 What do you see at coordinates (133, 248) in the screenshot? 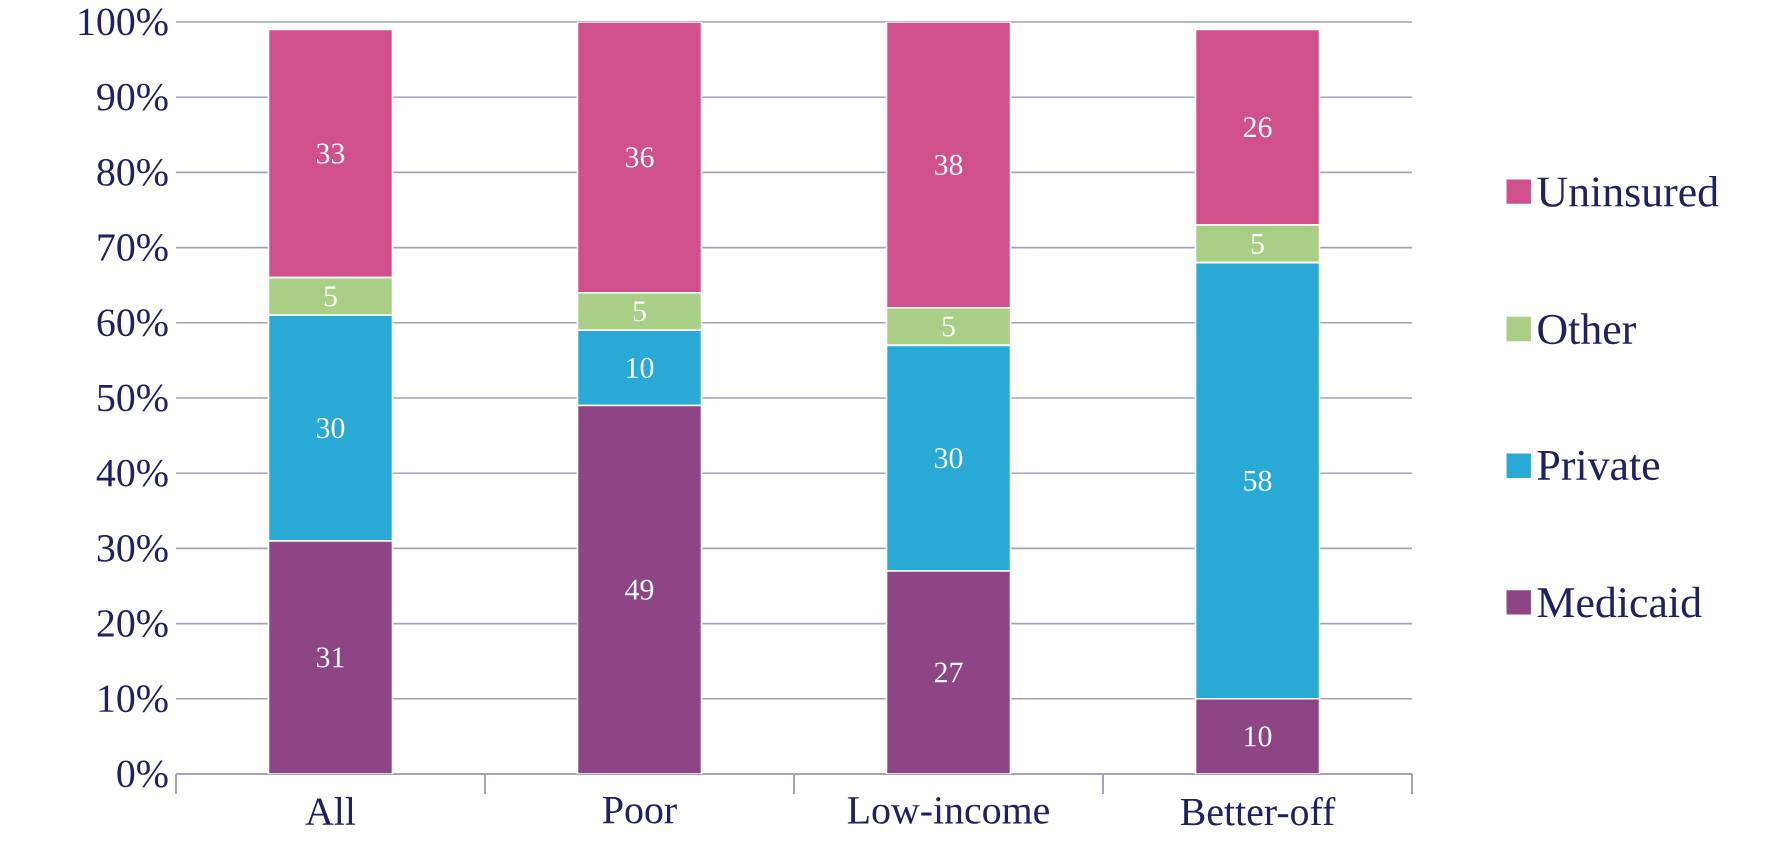
I see `y-tick-label: 70%` at bounding box center [133, 248].